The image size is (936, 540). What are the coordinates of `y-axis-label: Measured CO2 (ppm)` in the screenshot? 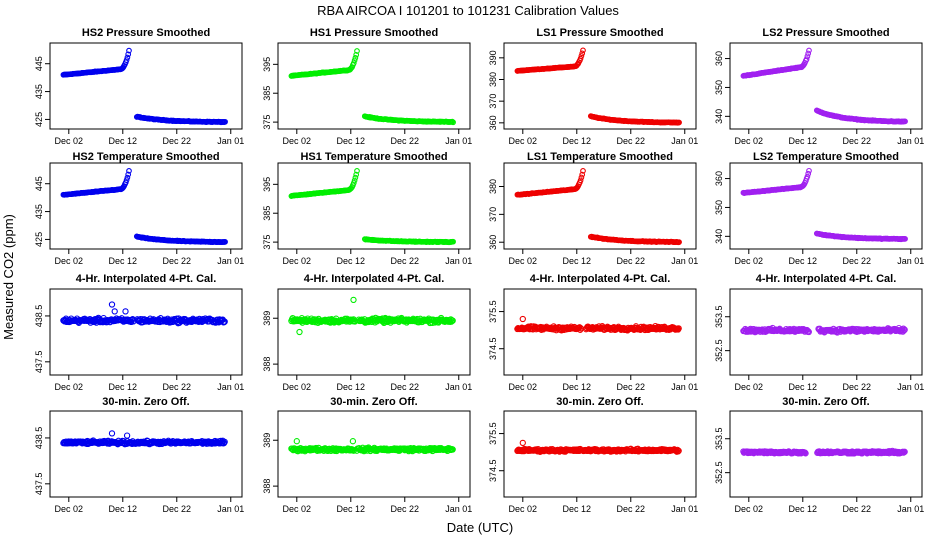 It's located at (8, 277).